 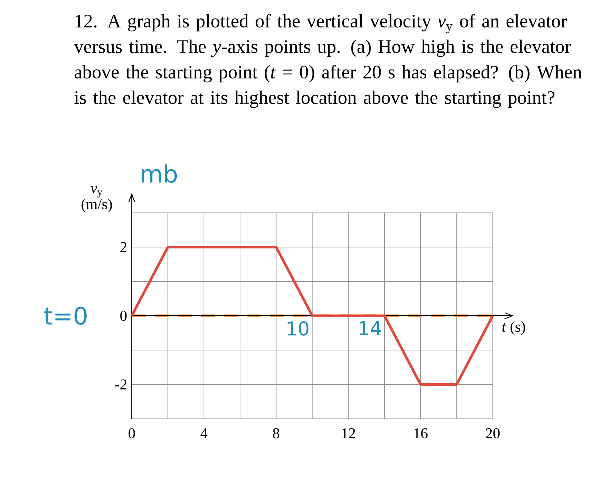 I want to click on x-tick-label: 20, so click(x=493, y=433).